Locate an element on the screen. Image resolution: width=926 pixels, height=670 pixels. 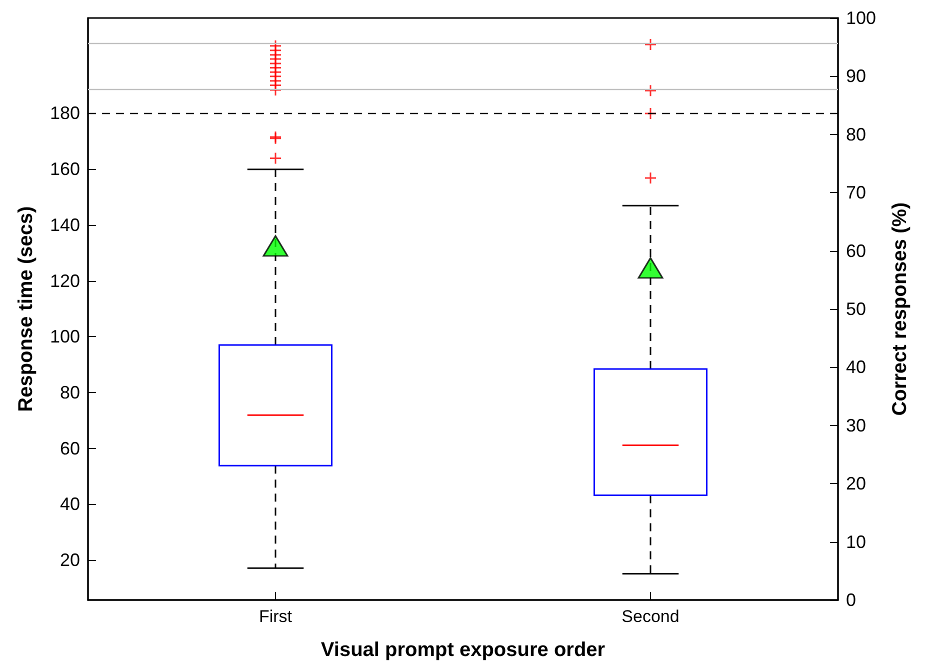
y2-tick-label: 20 is located at coordinates (856, 484).